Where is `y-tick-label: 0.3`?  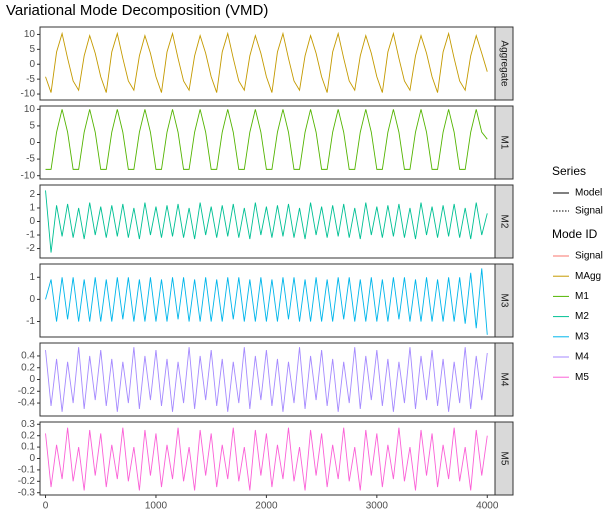
y-tick-label: 0.3 is located at coordinates (28, 424).